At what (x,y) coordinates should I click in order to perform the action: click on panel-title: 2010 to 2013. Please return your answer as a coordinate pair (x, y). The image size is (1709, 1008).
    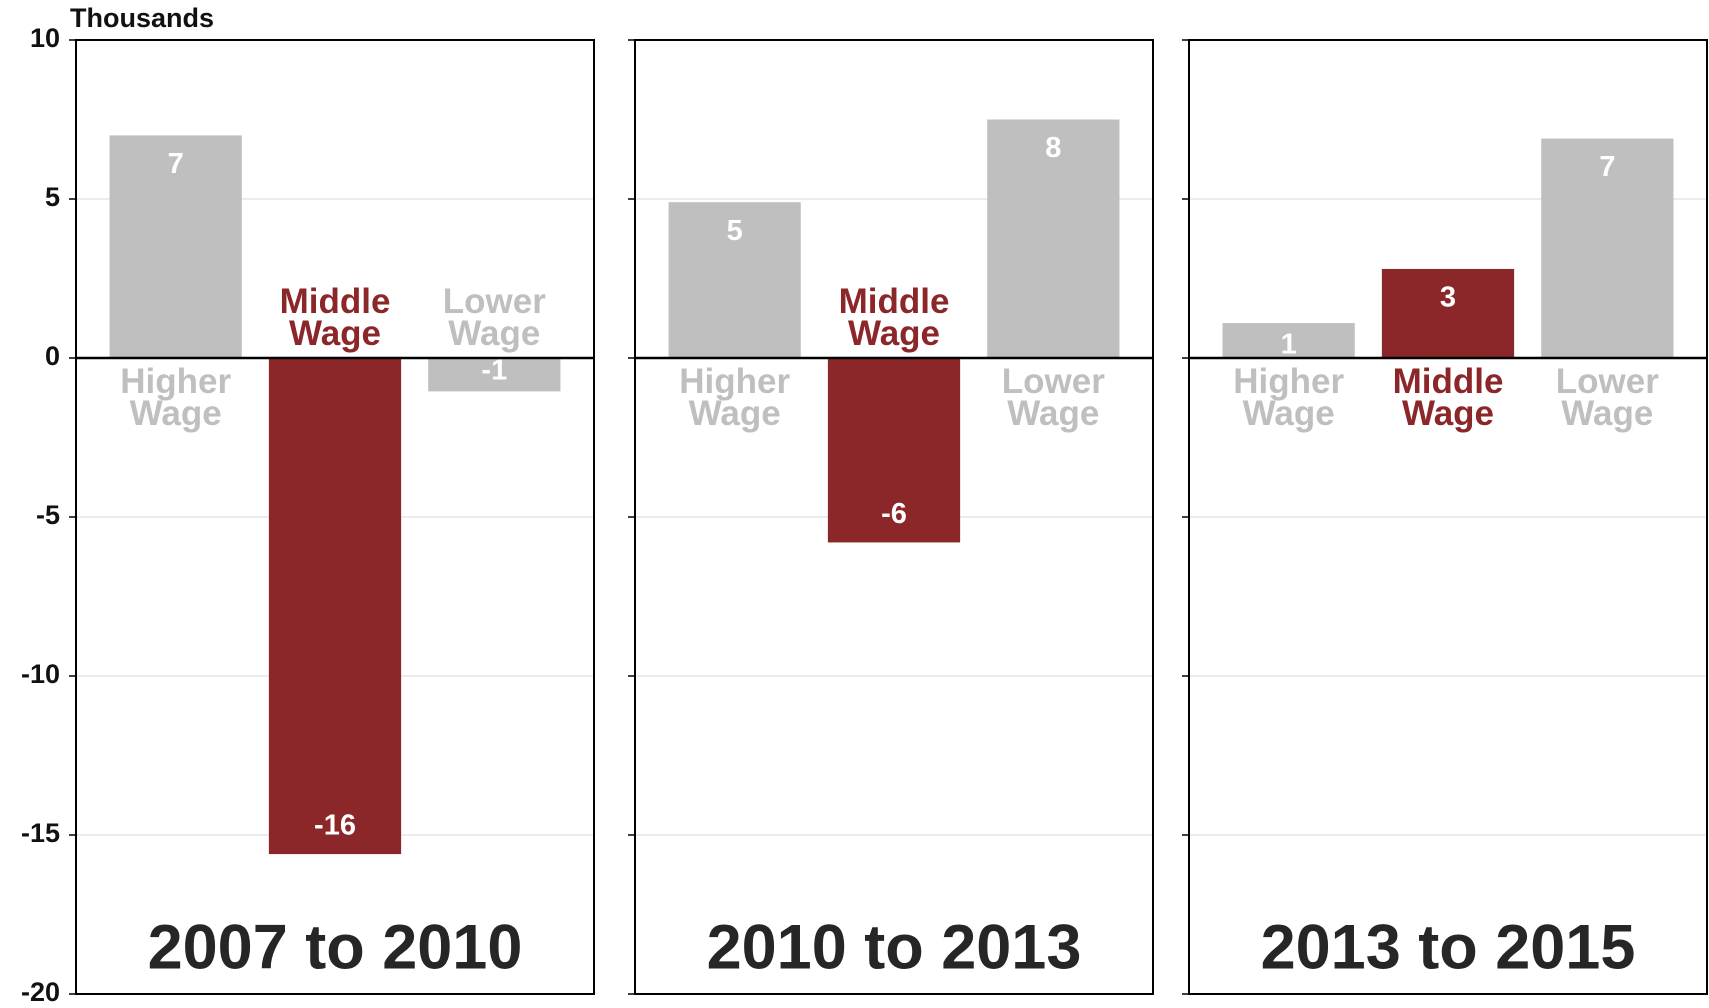
    Looking at the image, I should click on (894, 948).